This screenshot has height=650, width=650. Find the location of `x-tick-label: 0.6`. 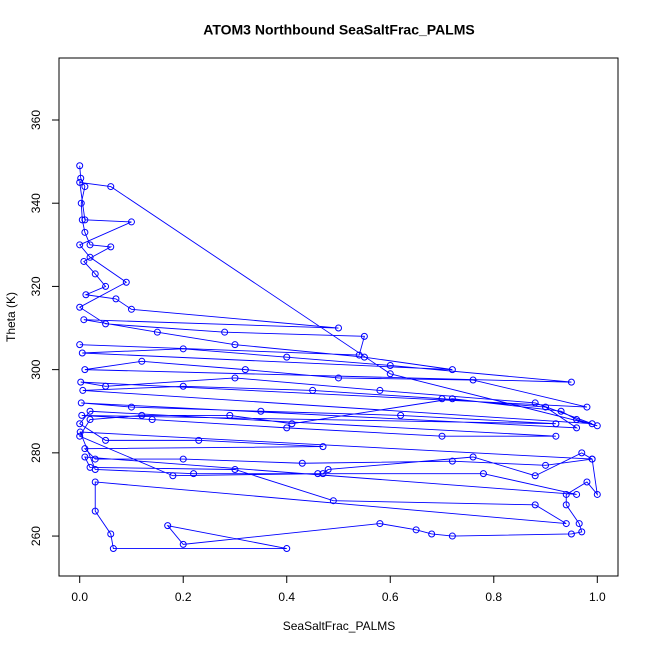

x-tick-label: 0.6 is located at coordinates (390, 597).